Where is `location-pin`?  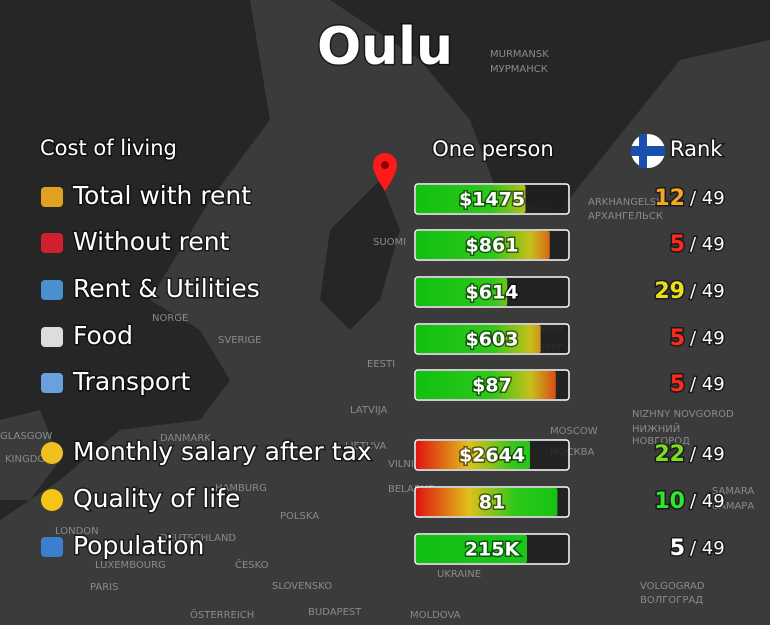 location-pin is located at coordinates (385, 172).